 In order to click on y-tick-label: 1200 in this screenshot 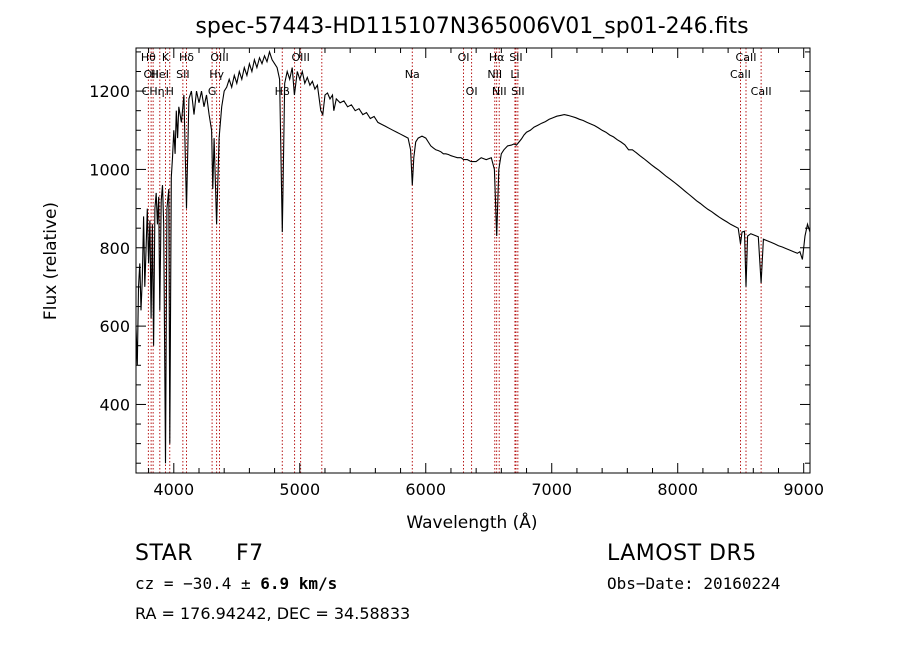, I will do `click(109, 91)`.